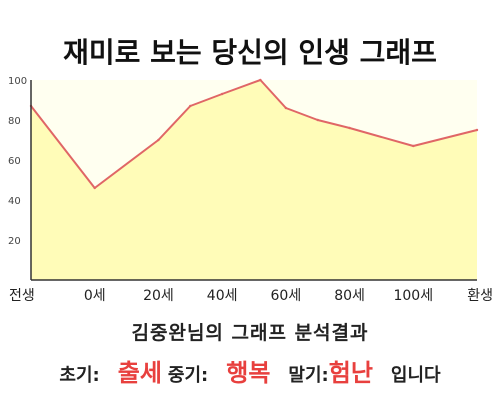  What do you see at coordinates (480, 296) in the screenshot?
I see `x-tick-label-7: 환생` at bounding box center [480, 296].